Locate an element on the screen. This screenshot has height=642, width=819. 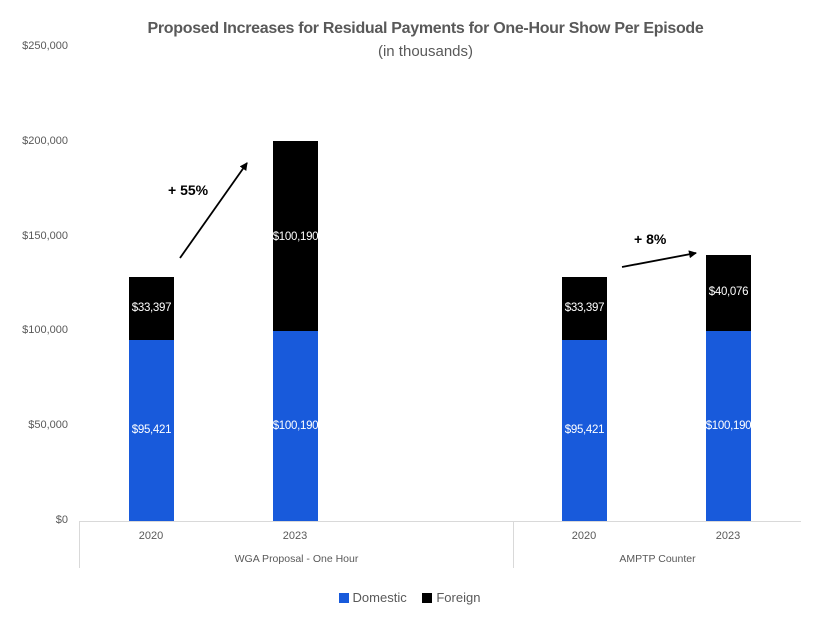
arrow-up-icon is located at coordinates (213, 210).